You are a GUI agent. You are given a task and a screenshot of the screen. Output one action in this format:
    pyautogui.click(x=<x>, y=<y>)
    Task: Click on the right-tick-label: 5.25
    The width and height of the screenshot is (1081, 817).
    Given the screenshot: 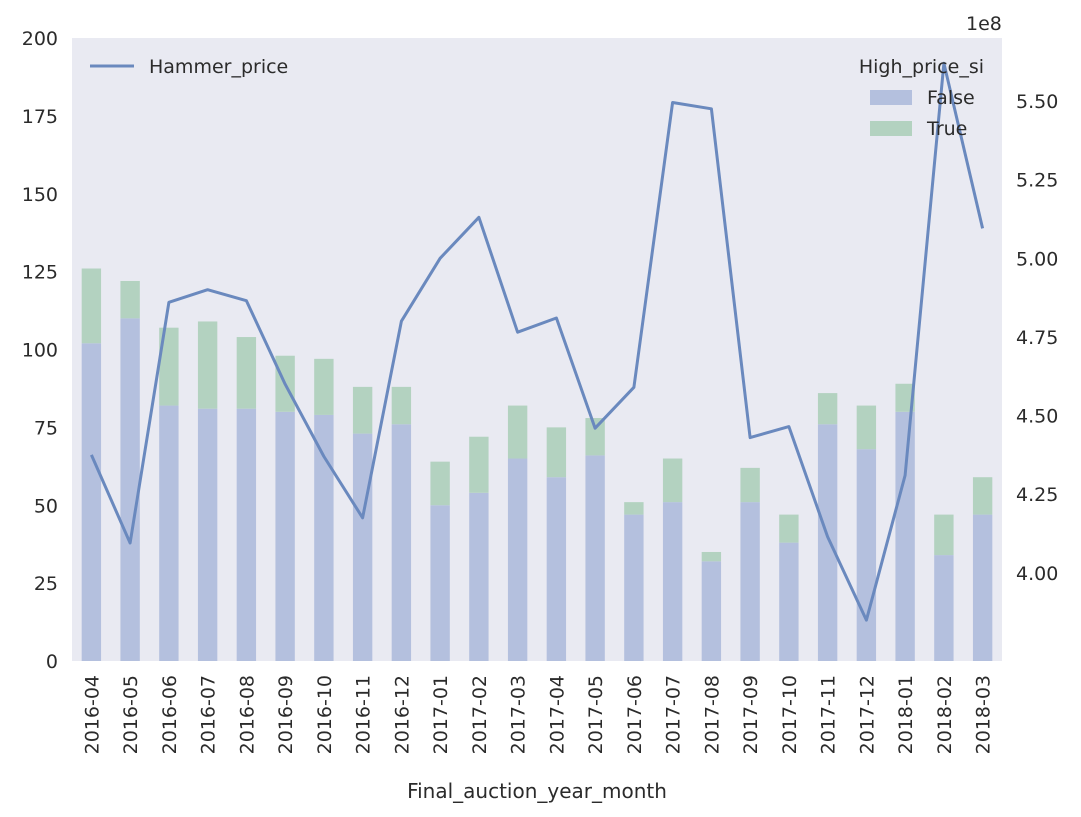 What is the action you would take?
    pyautogui.click(x=1037, y=181)
    